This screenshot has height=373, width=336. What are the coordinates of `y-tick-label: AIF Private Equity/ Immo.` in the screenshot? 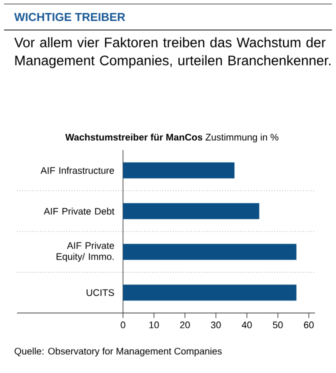 It's located at (85, 252).